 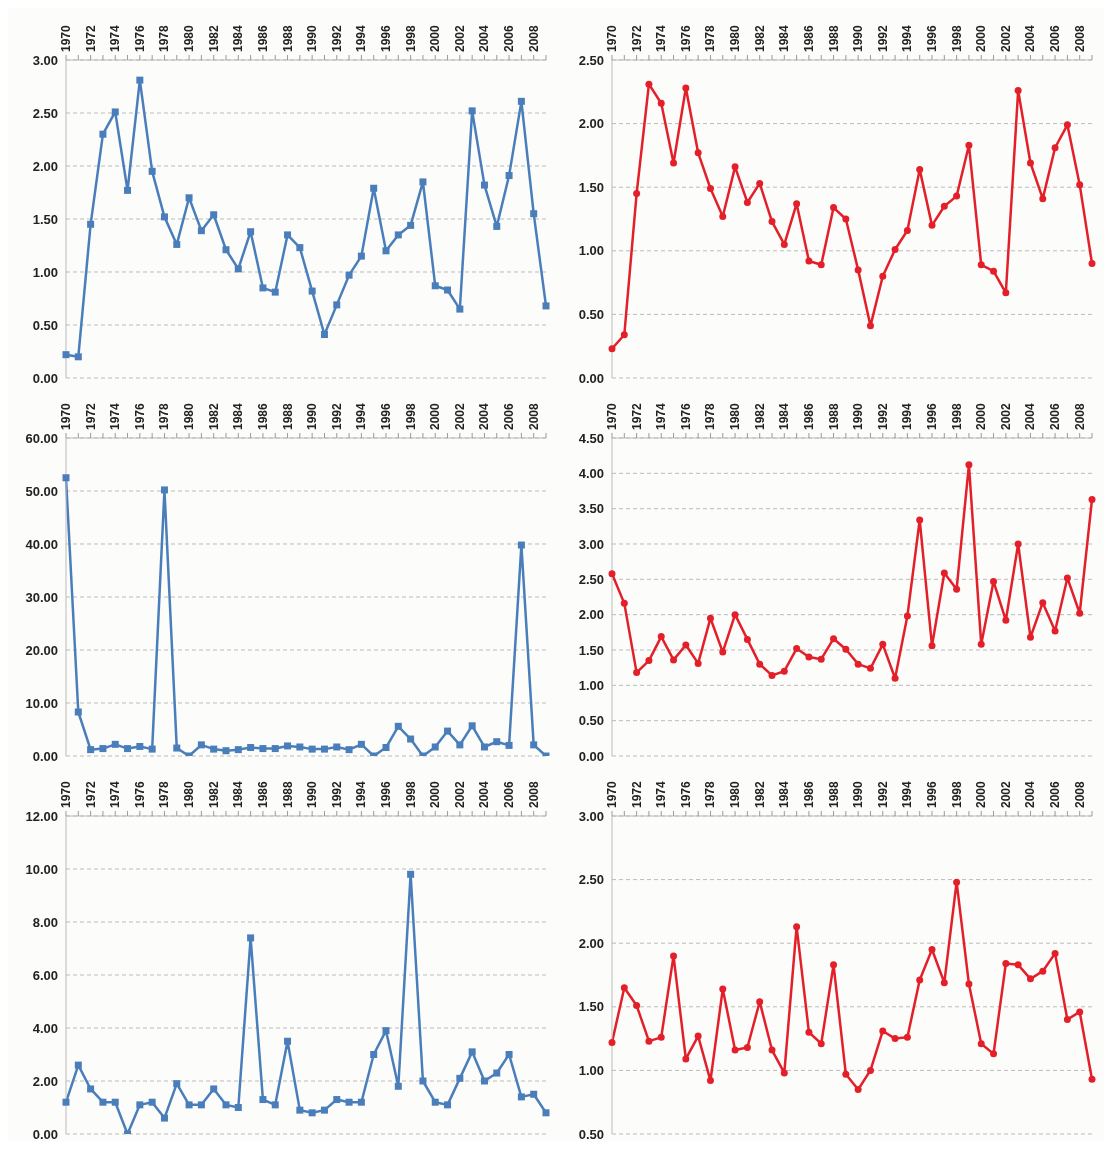 What do you see at coordinates (41, 544) in the screenshot?
I see `y-tick-label: 40.00` at bounding box center [41, 544].